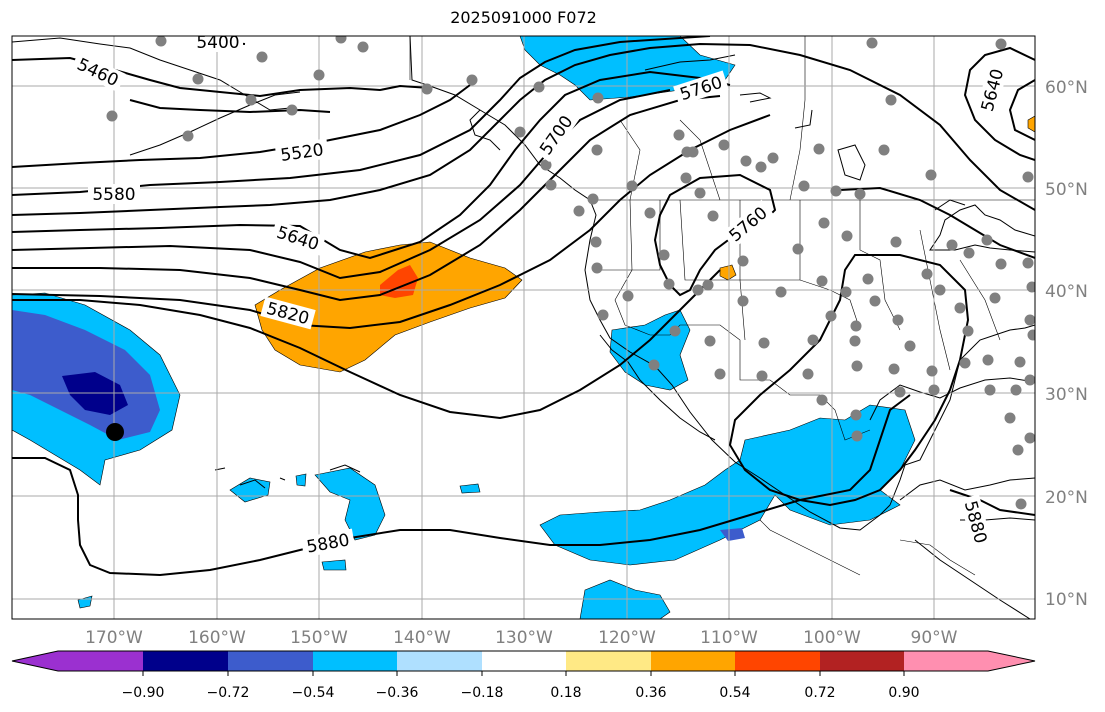 The image size is (1105, 712). What do you see at coordinates (217, 43) in the screenshot?
I see `contour-label-5400: 5400` at bounding box center [217, 43].